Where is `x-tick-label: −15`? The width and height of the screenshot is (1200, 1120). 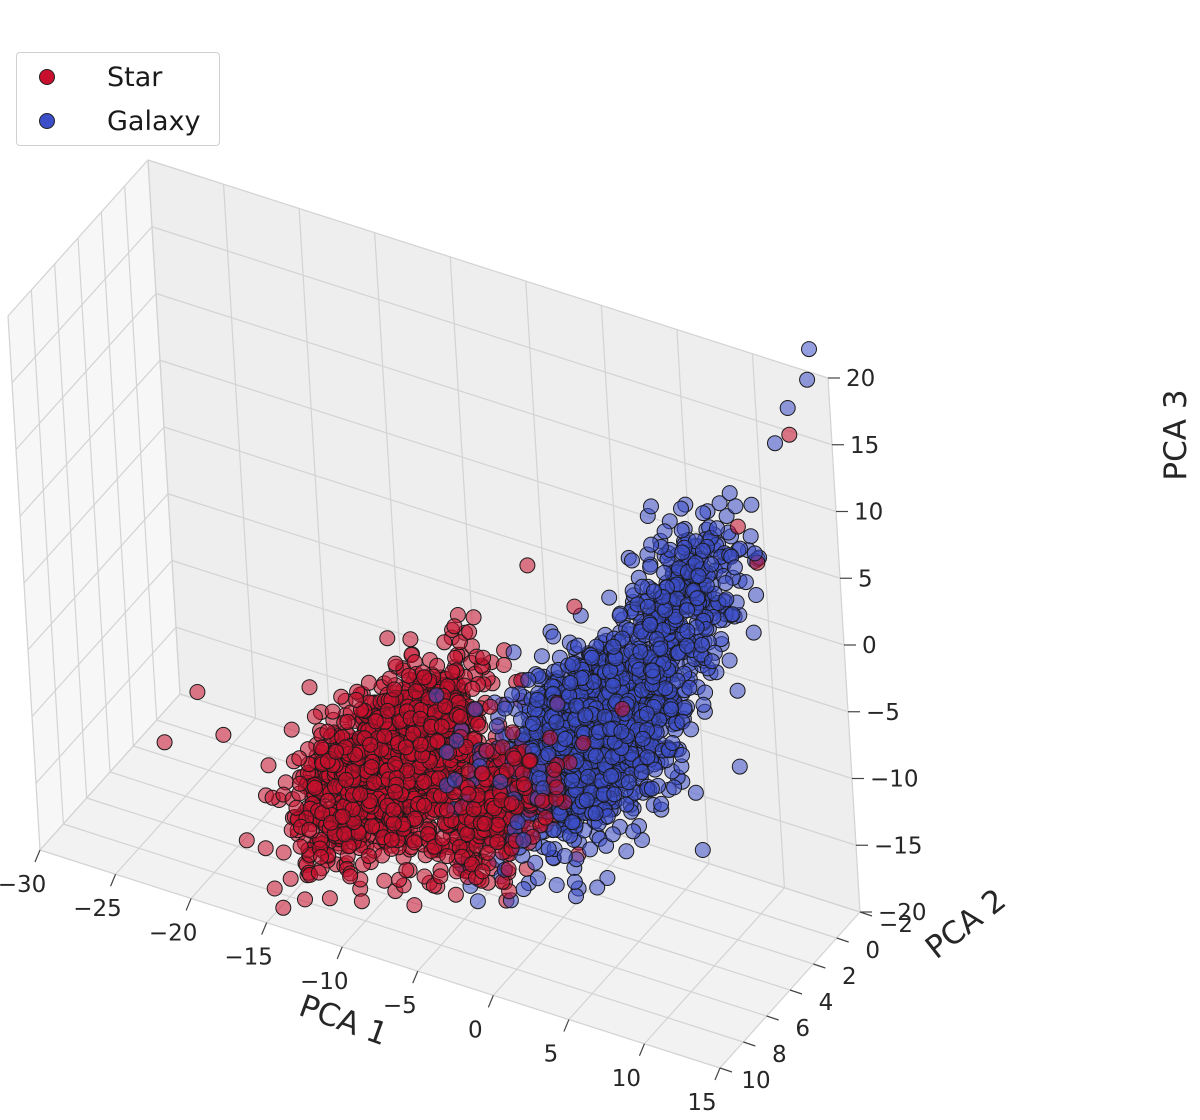 x-tick-label: −15 is located at coordinates (248, 958).